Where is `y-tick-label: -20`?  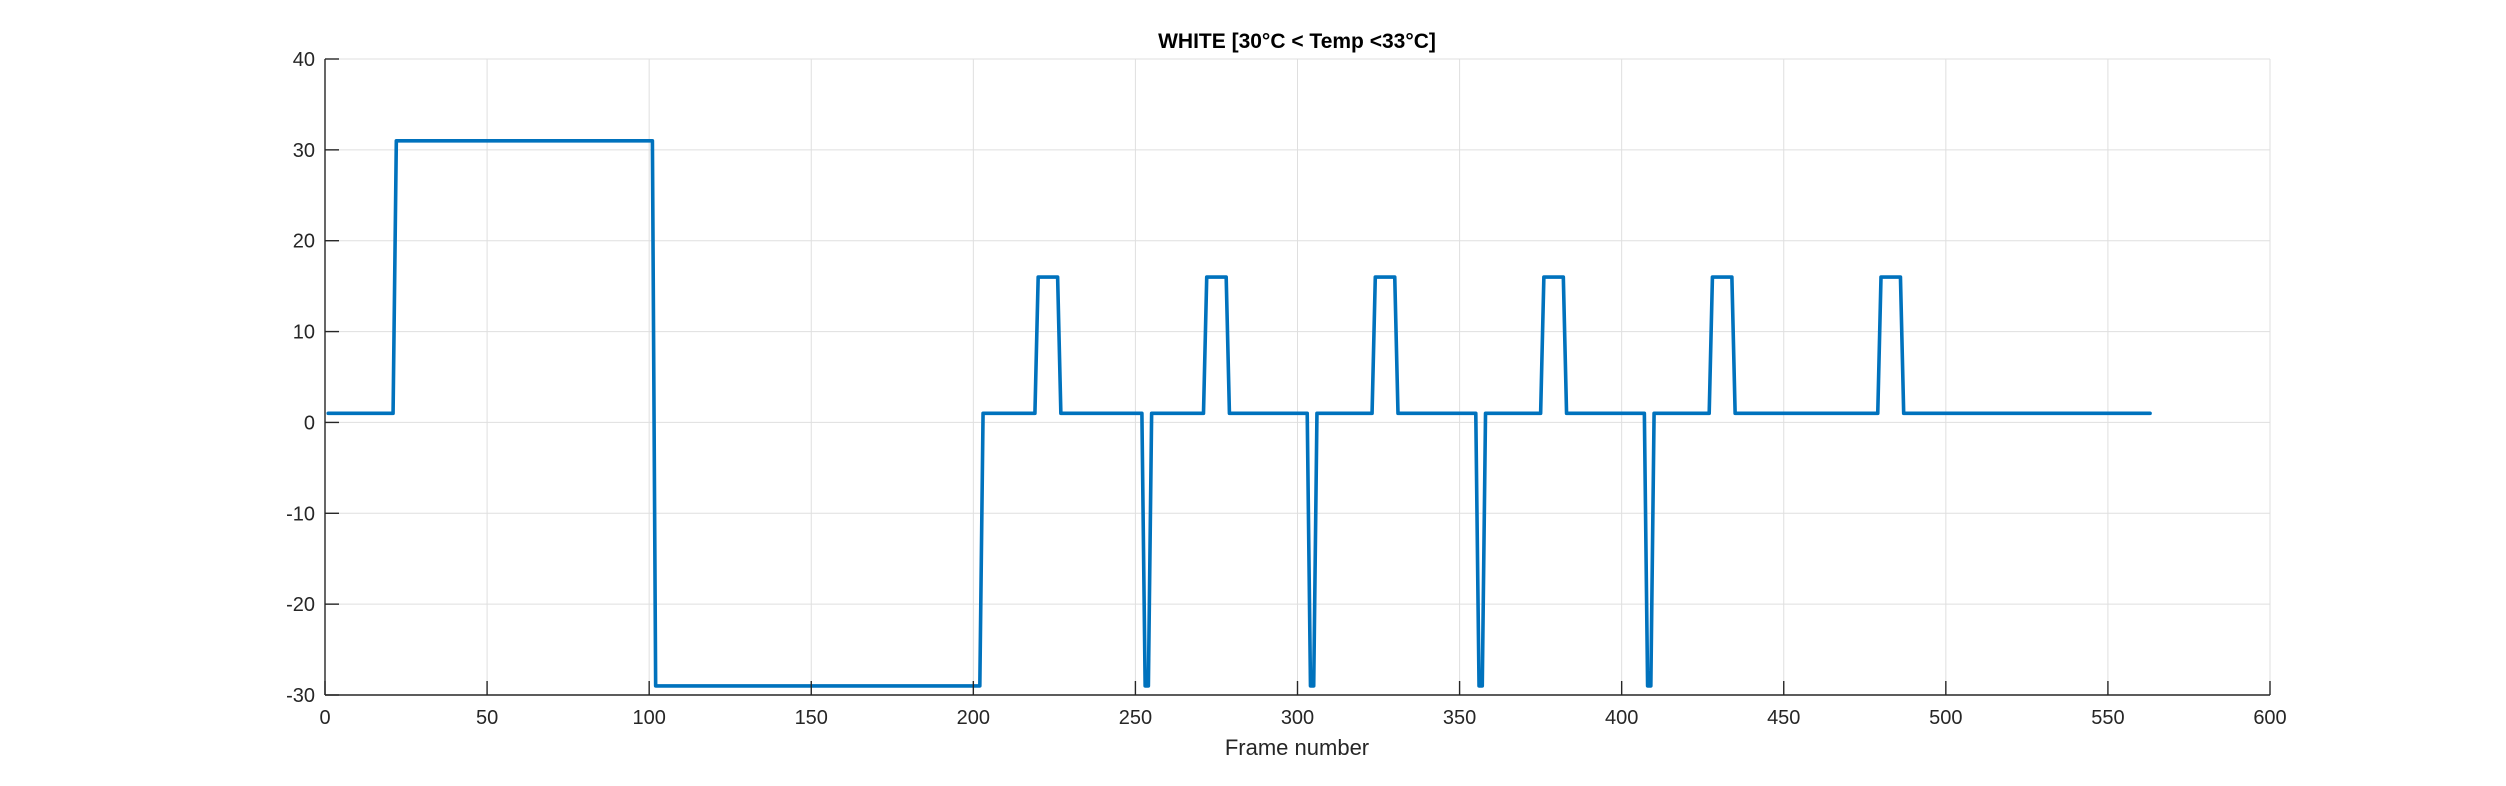 y-tick-label: -20 is located at coordinates (300, 605).